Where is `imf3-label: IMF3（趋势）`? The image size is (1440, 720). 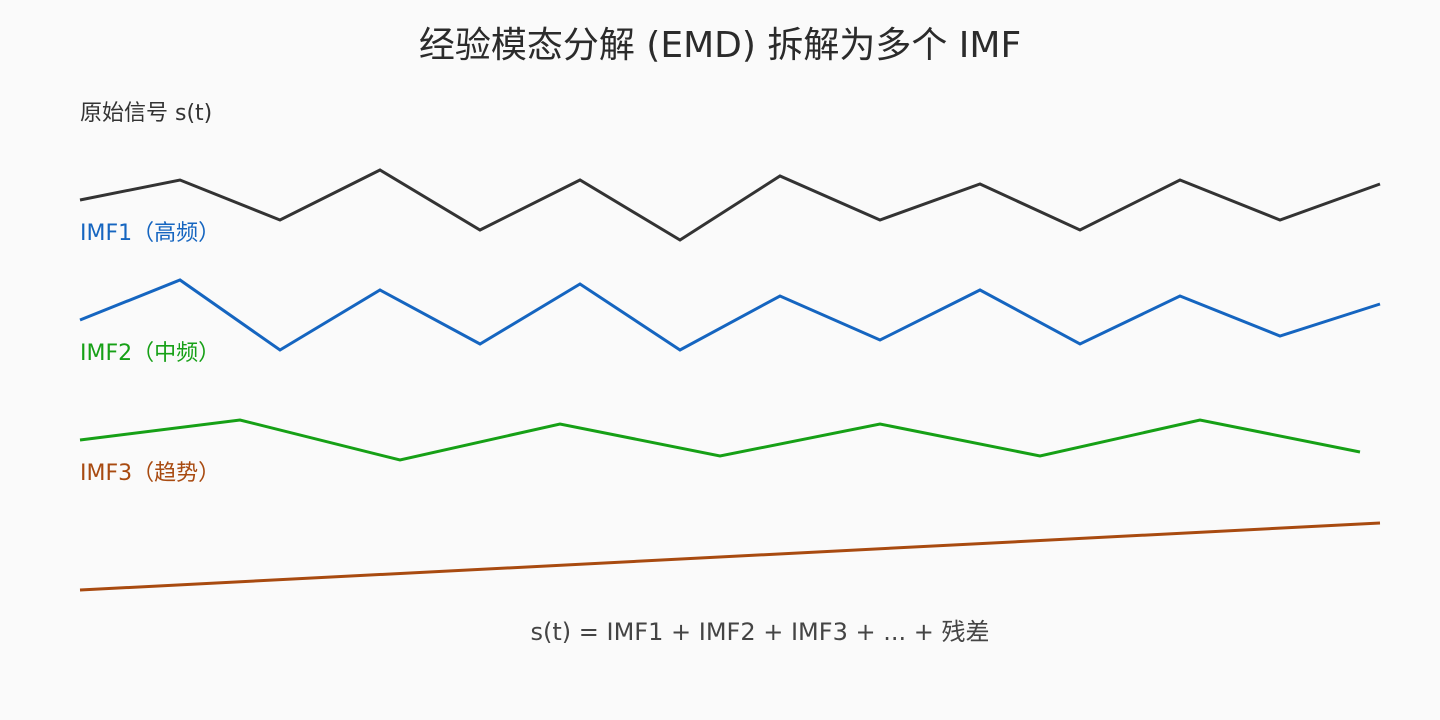 imf3-label: IMF3（趋势） is located at coordinates (150, 473).